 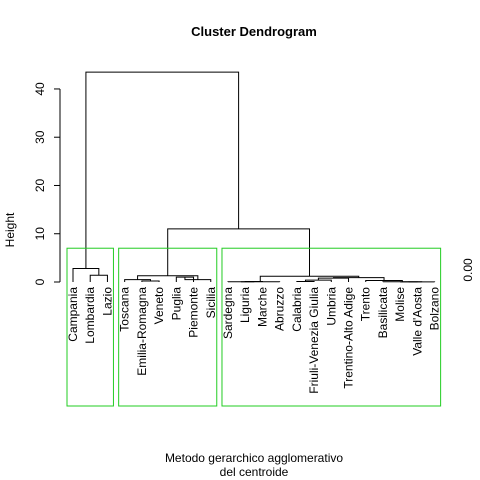 What do you see at coordinates (176, 304) in the screenshot?
I see `leaf-label: Puglia` at bounding box center [176, 304].